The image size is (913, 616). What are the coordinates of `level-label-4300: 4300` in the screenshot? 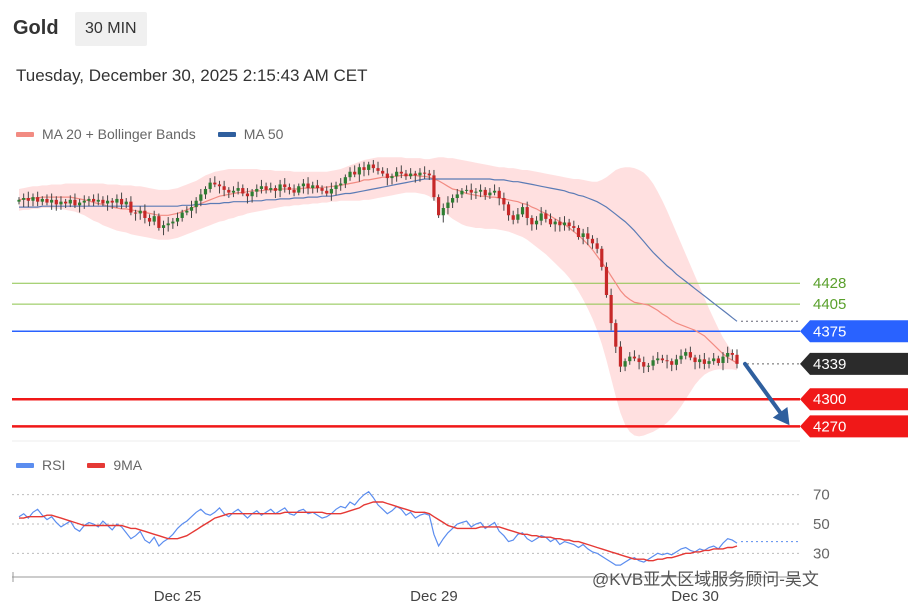 It's located at (829, 399).